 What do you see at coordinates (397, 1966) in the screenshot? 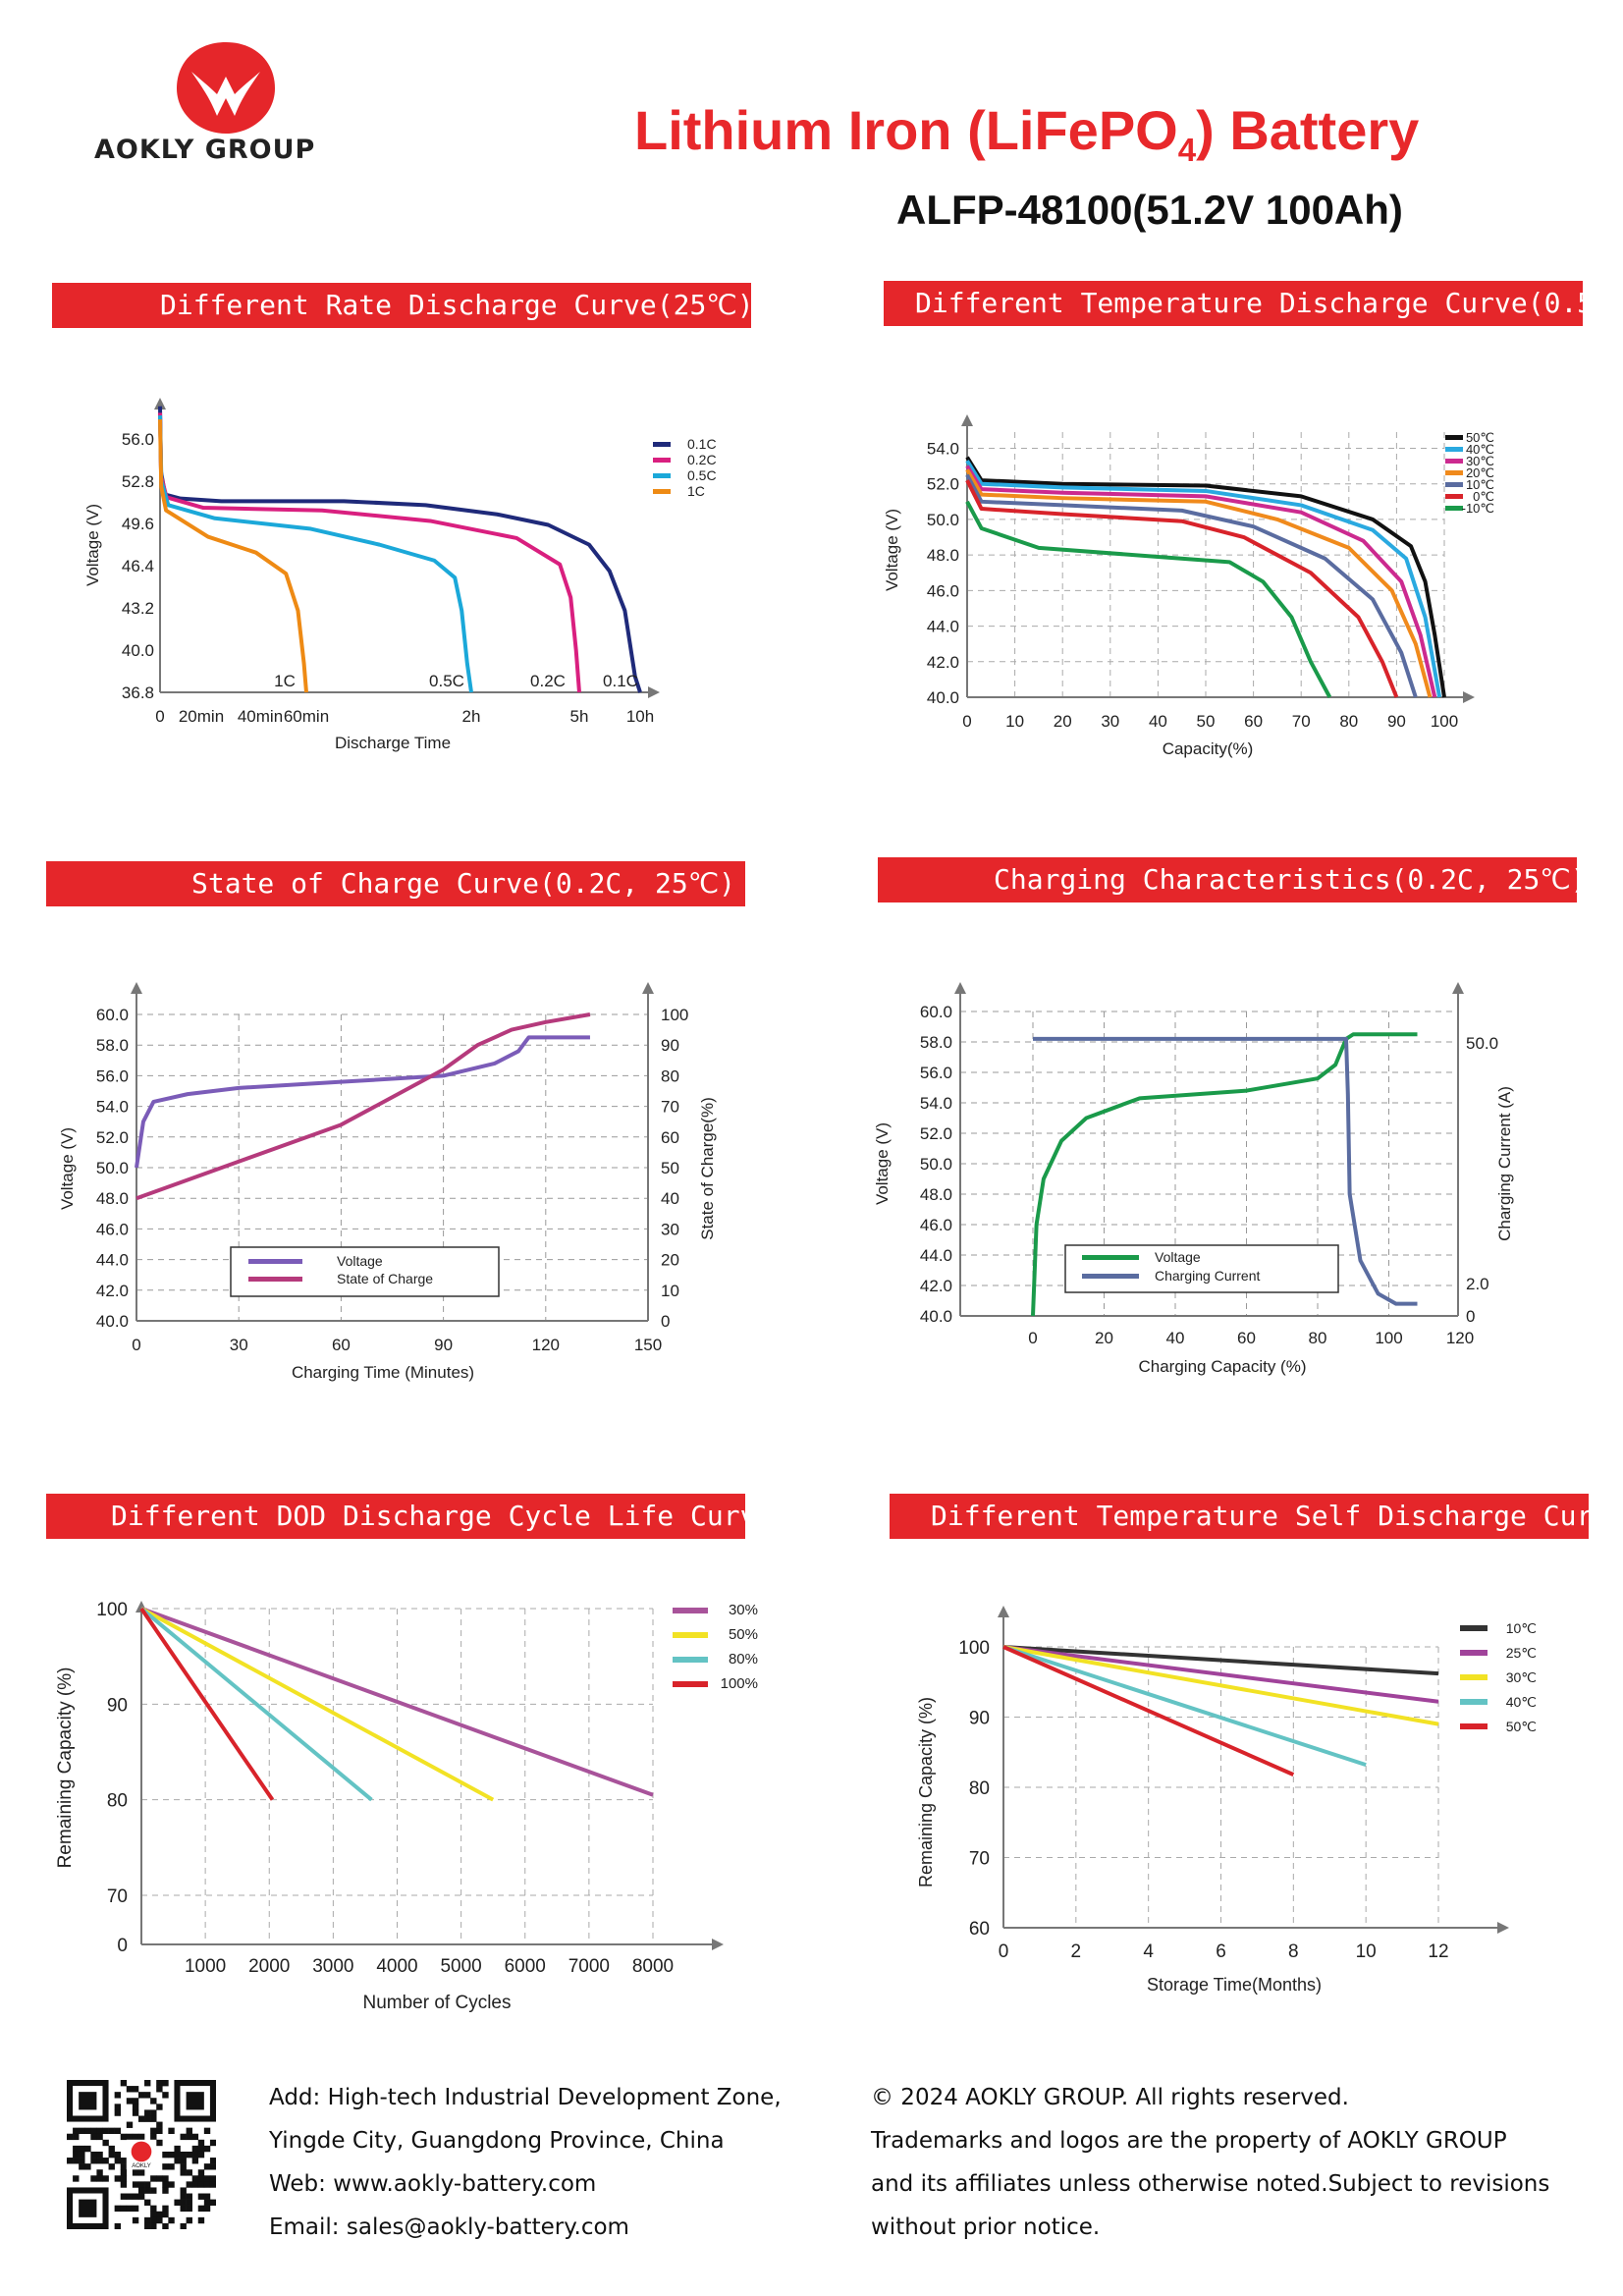
I see `x-tick-label: 4000` at bounding box center [397, 1966].